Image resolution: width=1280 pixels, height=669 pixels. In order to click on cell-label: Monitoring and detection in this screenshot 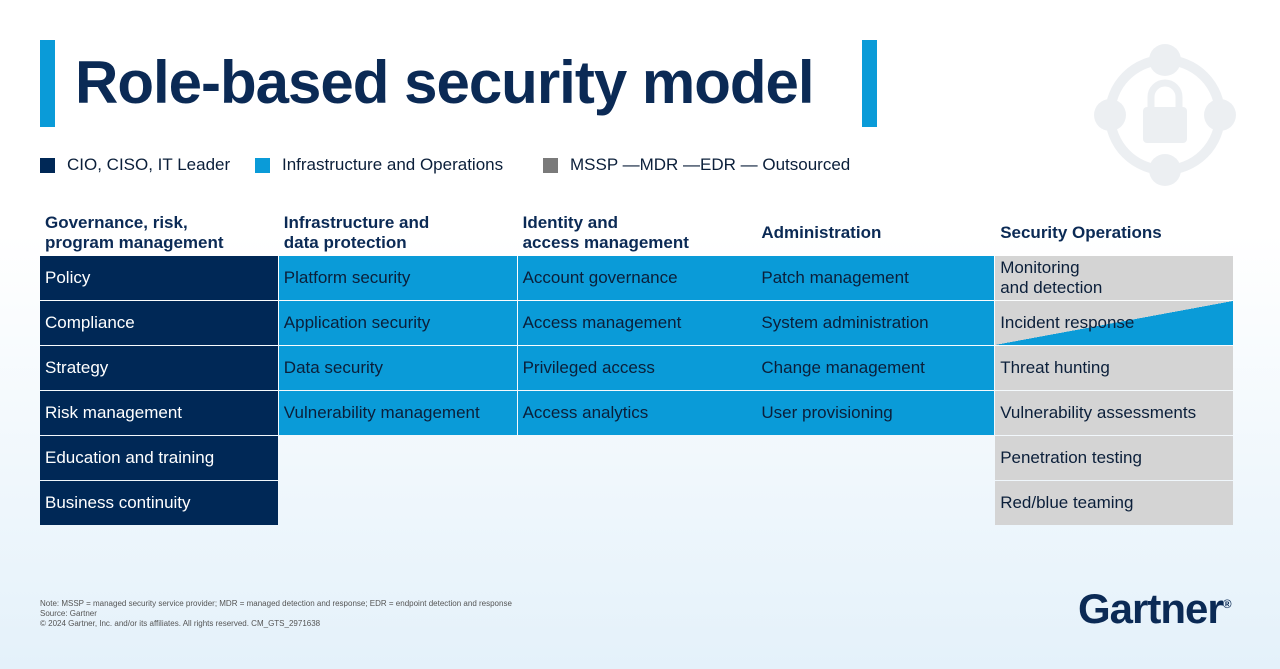, I will do `click(1051, 277)`.